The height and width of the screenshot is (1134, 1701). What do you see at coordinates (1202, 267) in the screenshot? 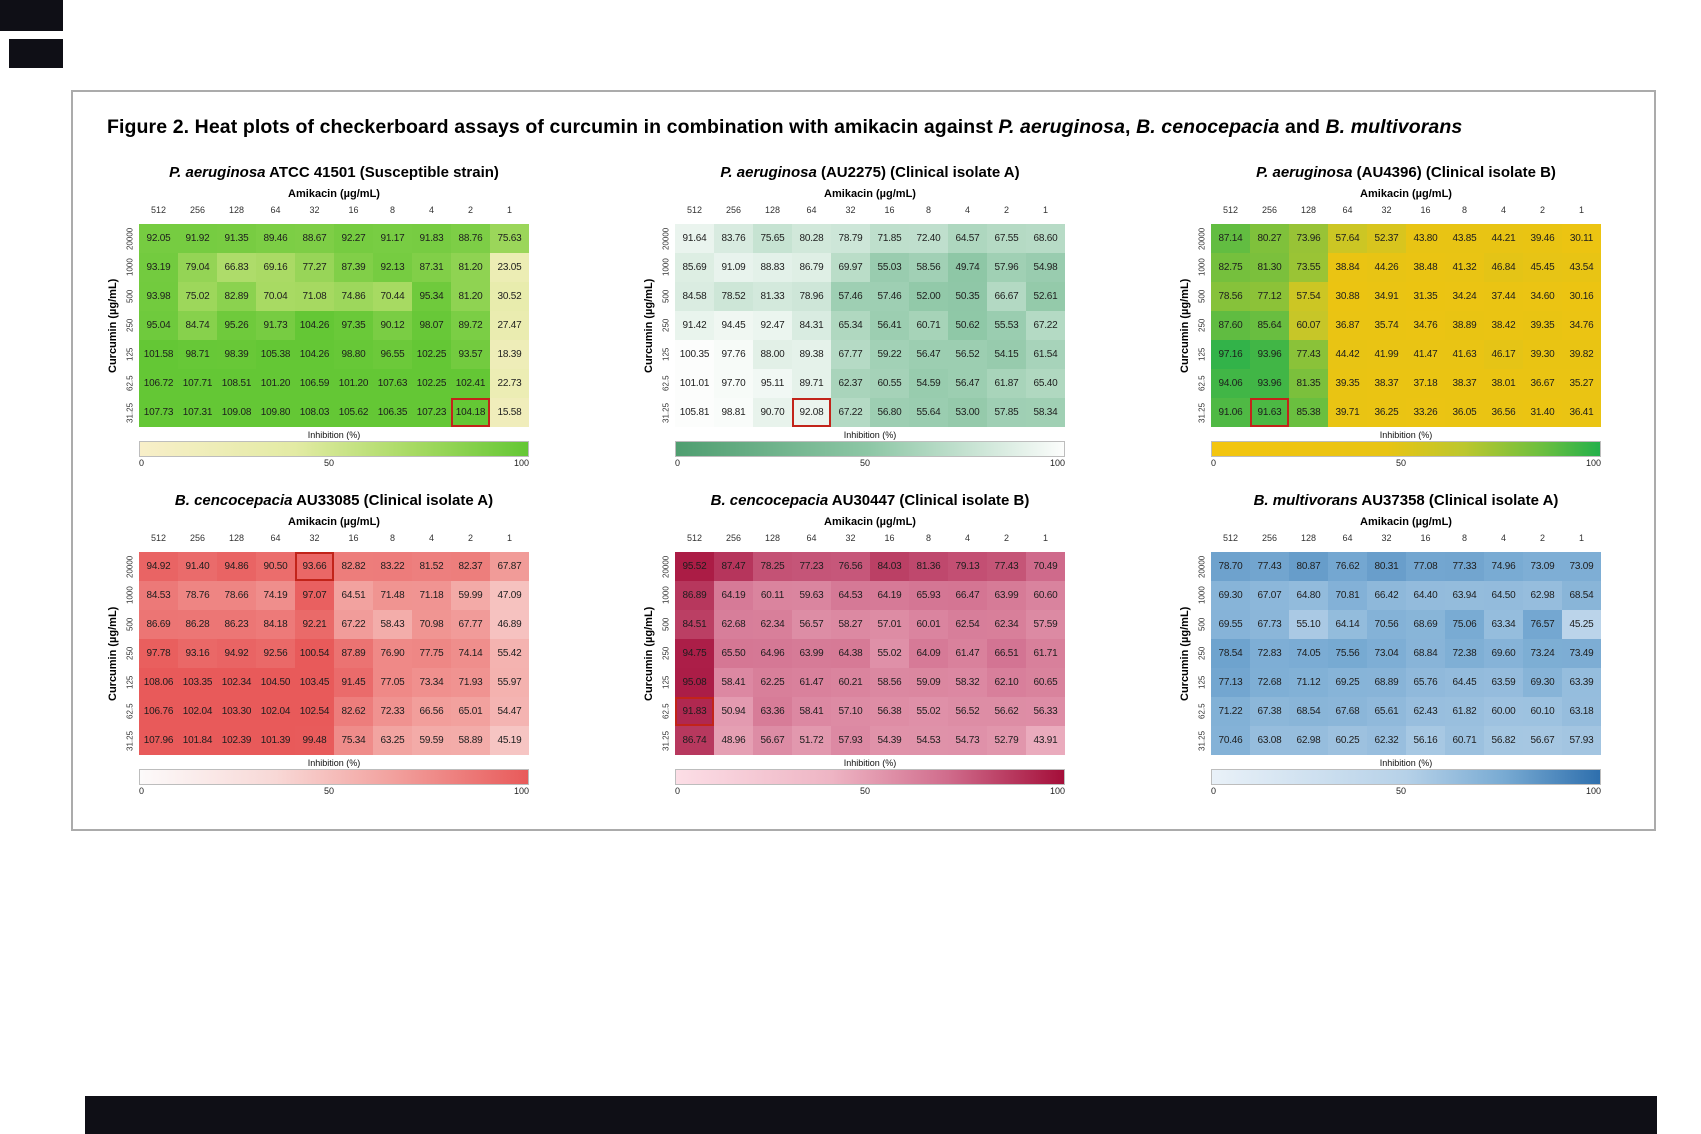
I see `y-tick-label: 1000` at bounding box center [1202, 267].